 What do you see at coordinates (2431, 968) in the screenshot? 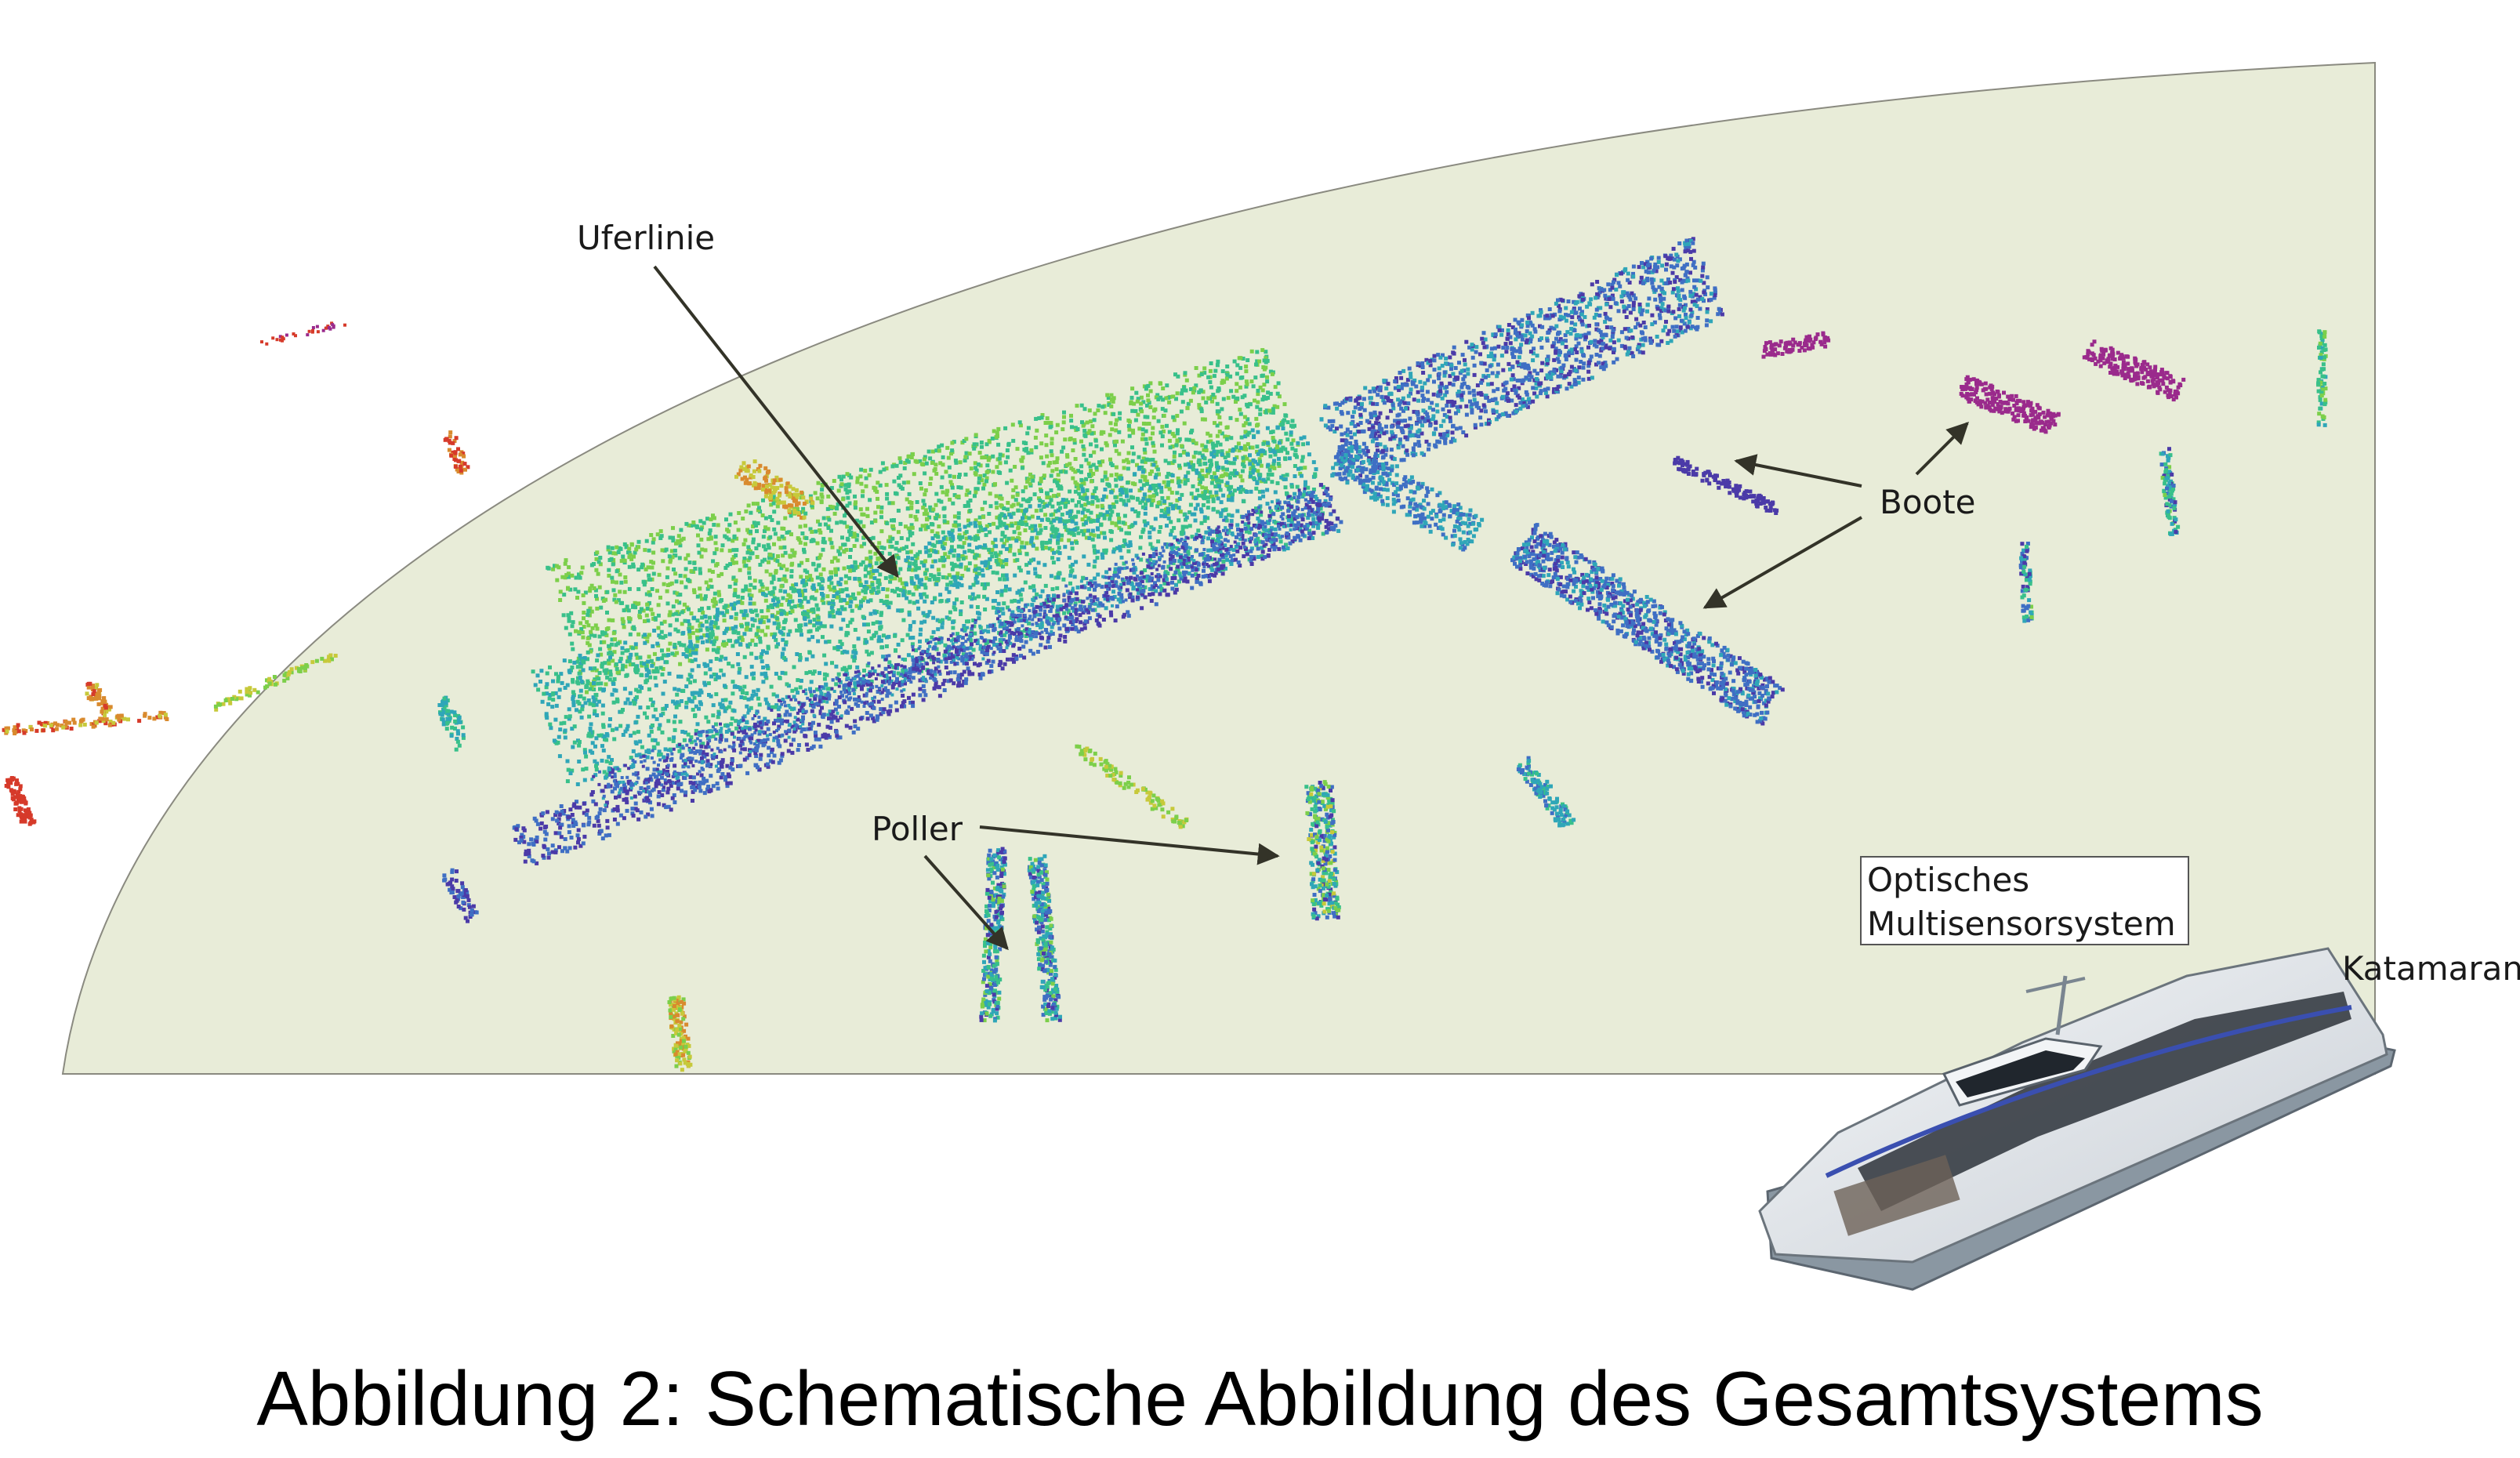
I see `katamaran-label: Katamaran` at bounding box center [2431, 968].